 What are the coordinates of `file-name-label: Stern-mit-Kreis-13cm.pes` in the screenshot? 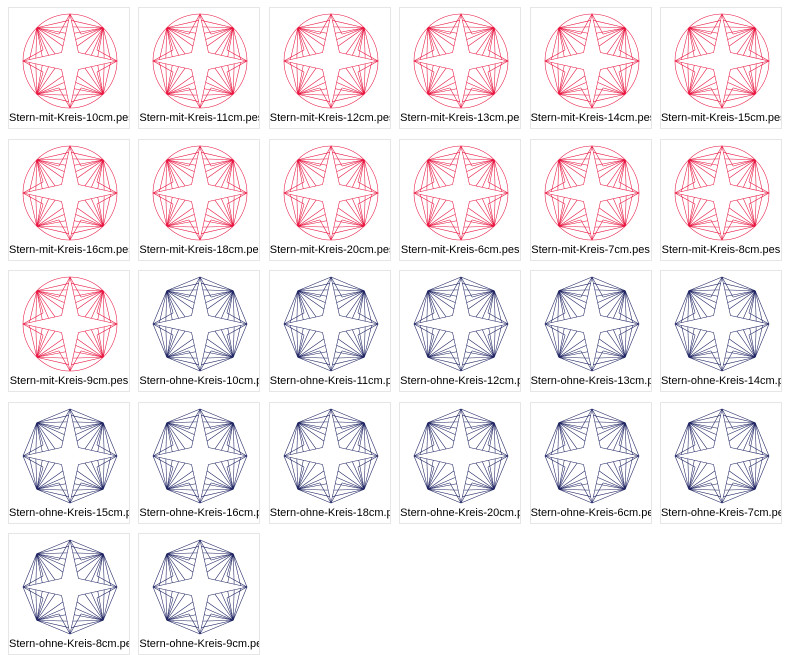 It's located at (460, 118).